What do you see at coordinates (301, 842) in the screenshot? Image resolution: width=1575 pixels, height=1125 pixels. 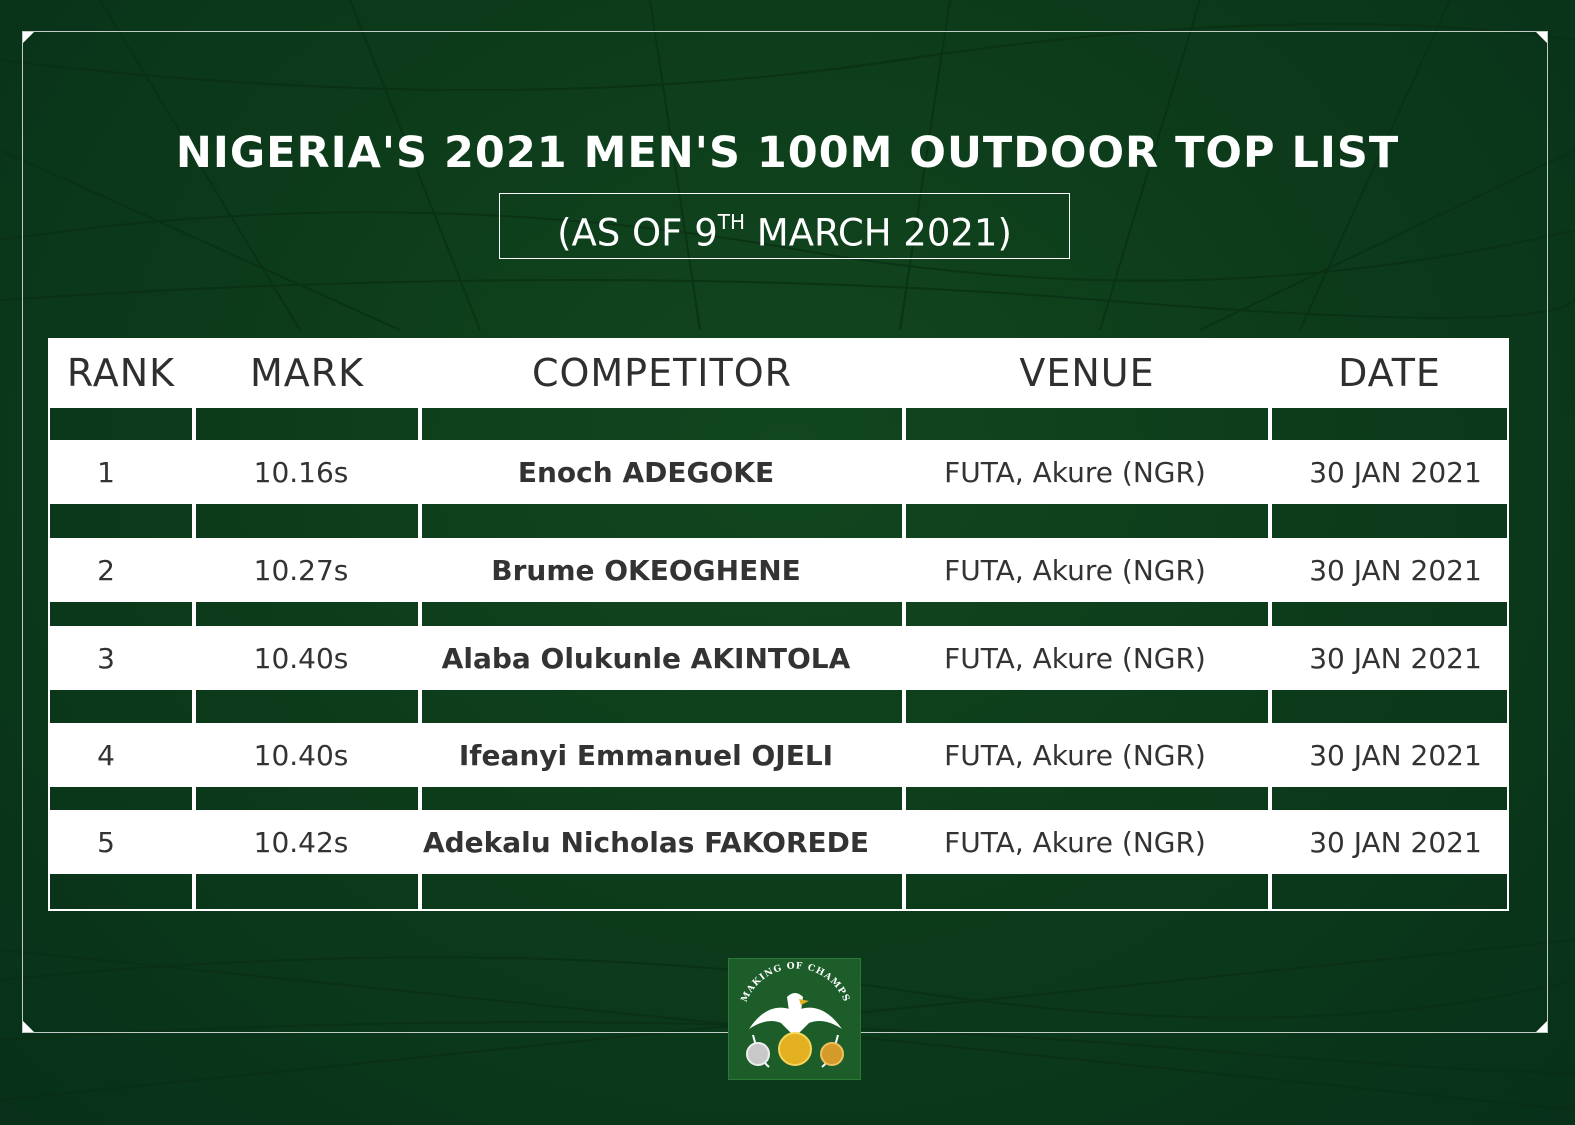 I see `mark-cell: 10.42s` at bounding box center [301, 842].